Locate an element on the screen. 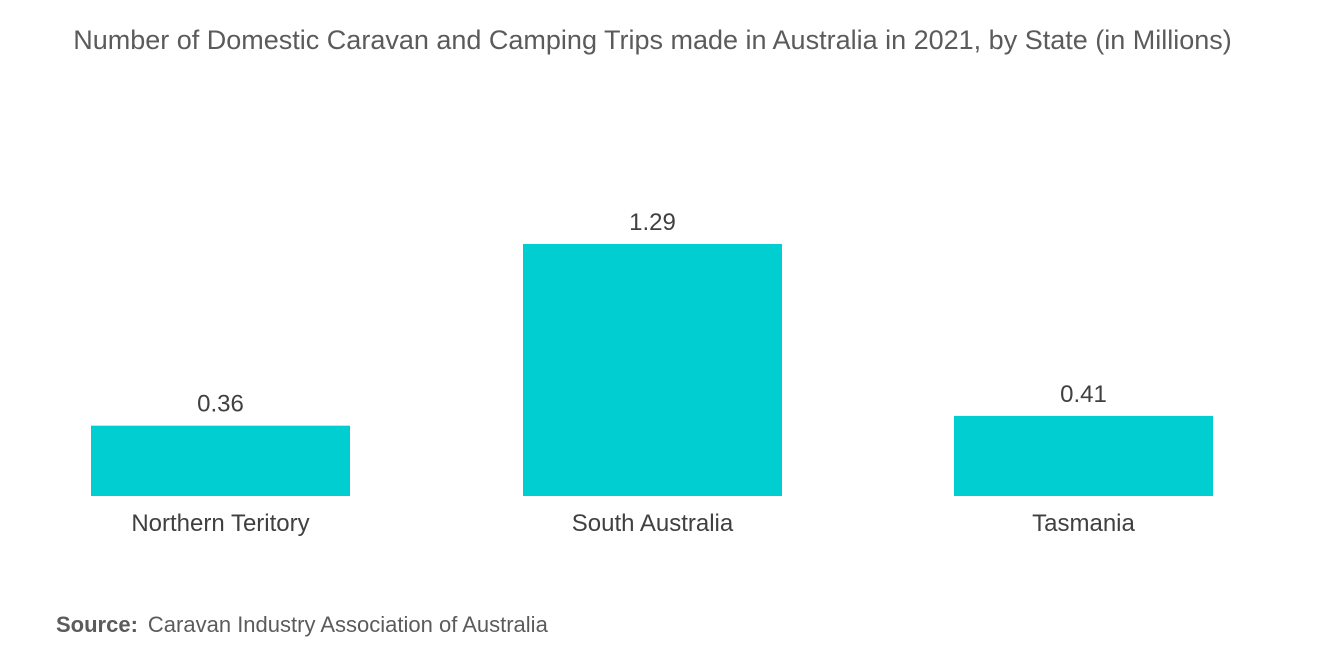 The height and width of the screenshot is (665, 1320). category-label-northern-teritory: Northern Teritory is located at coordinates (220, 523).